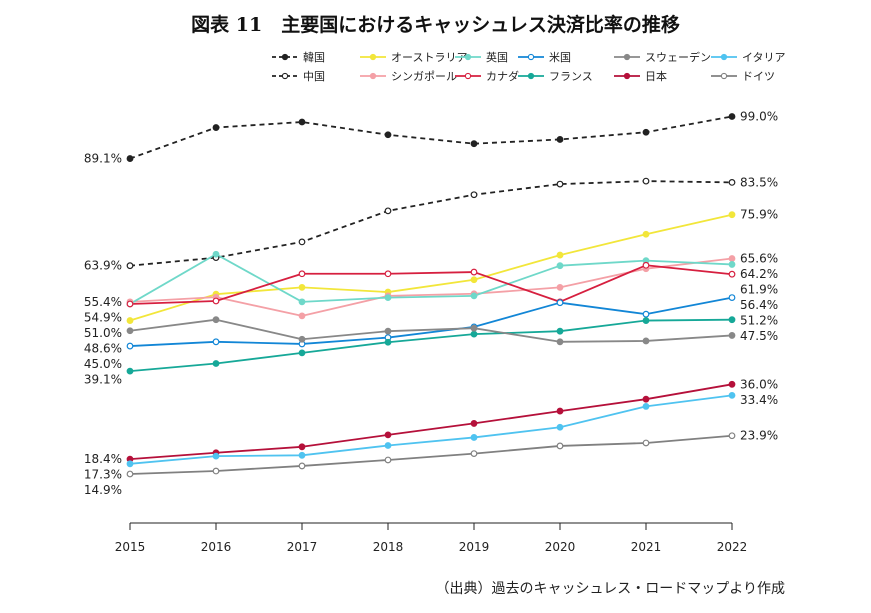 This screenshot has height=613, width=871. What do you see at coordinates (103, 379) in the screenshot?
I see `start-value-label: 39.1%` at bounding box center [103, 379].